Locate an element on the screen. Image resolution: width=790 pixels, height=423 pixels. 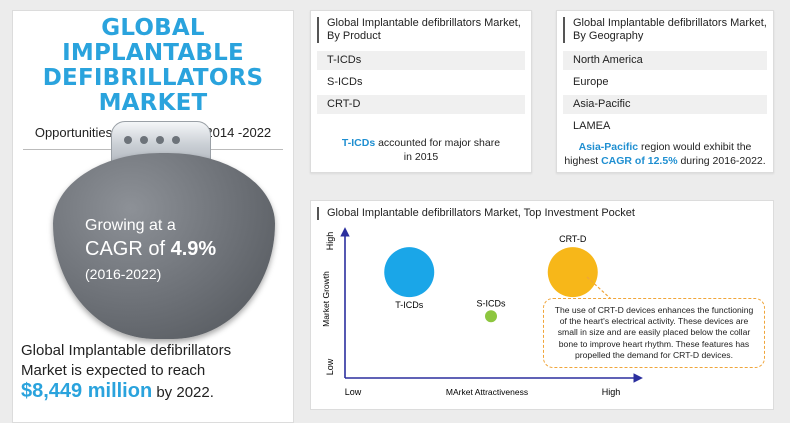
cagr-intro: Growing at a is located at coordinates (130, 225).